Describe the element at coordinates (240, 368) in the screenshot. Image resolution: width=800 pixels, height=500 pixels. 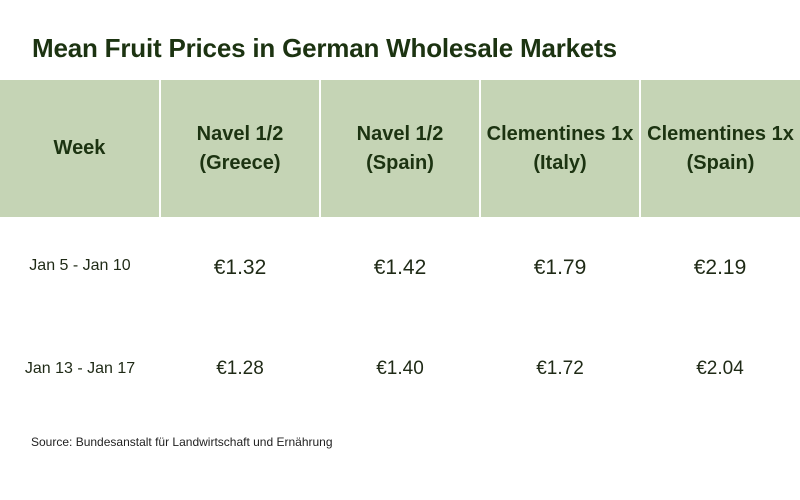
I see `table-cell: €1.28` at that location.